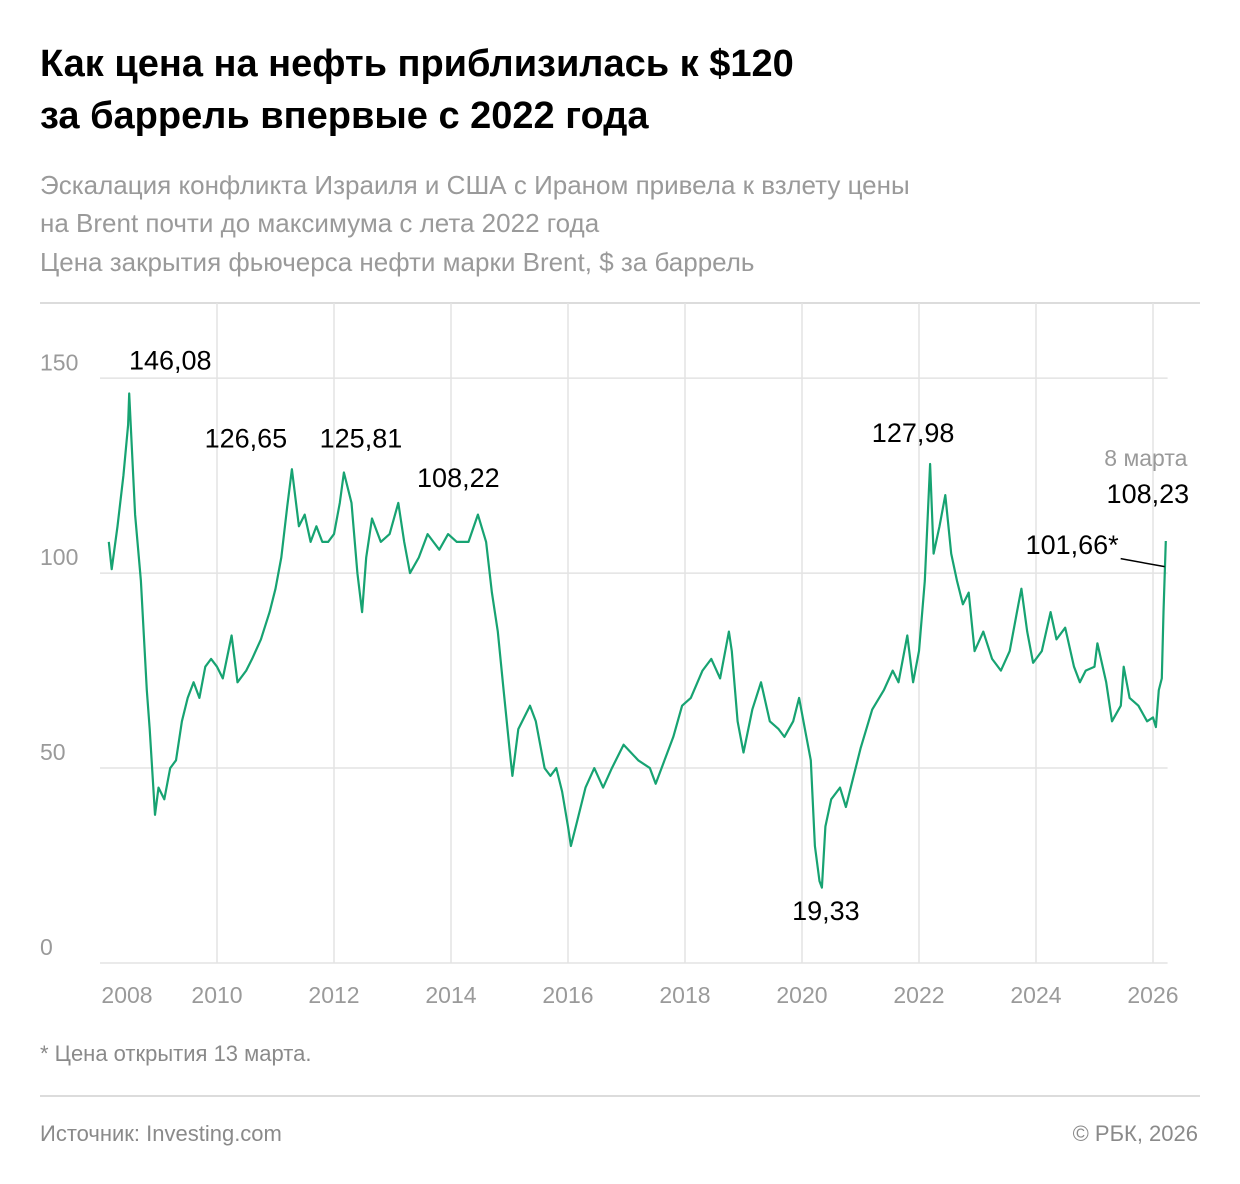  I want to click on x-tick-label: 2014, so click(450, 995).